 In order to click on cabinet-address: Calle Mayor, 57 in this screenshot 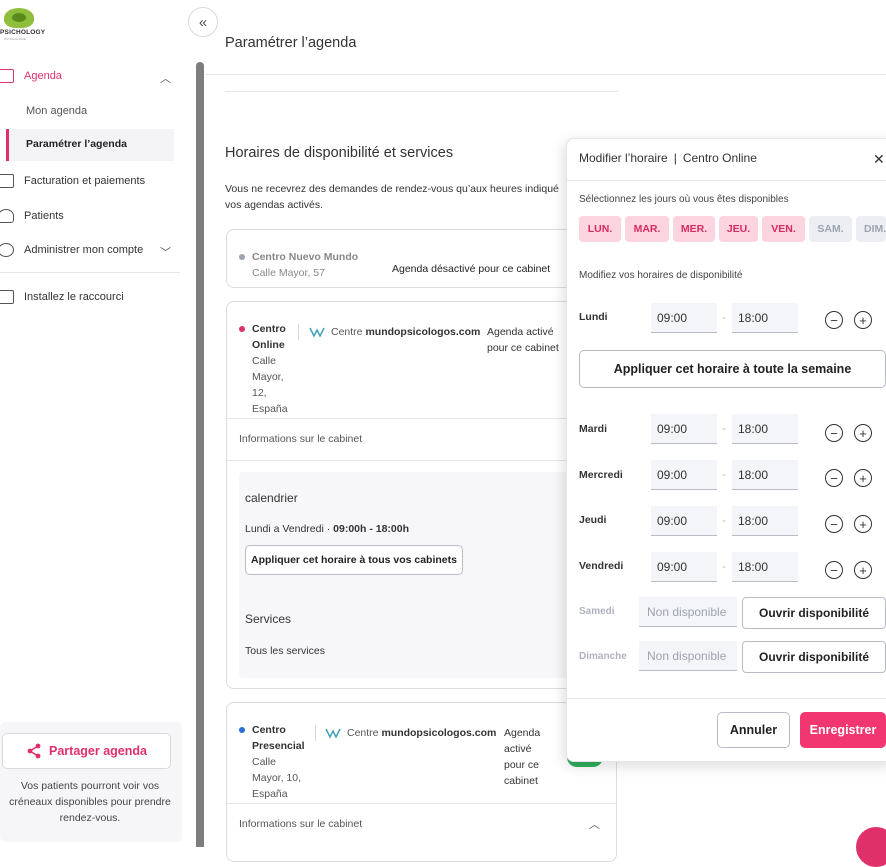, I will do `click(288, 273)`.